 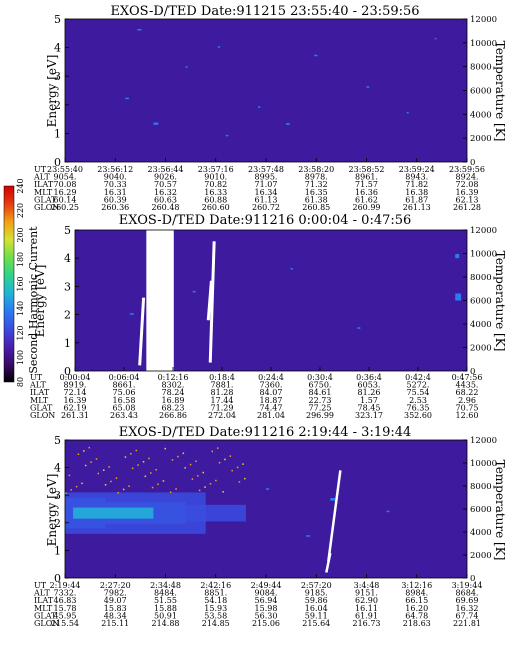 What do you see at coordinates (40, 392) in the screenshot?
I see `ephemeris-row-label: ILAT` at bounding box center [40, 392].